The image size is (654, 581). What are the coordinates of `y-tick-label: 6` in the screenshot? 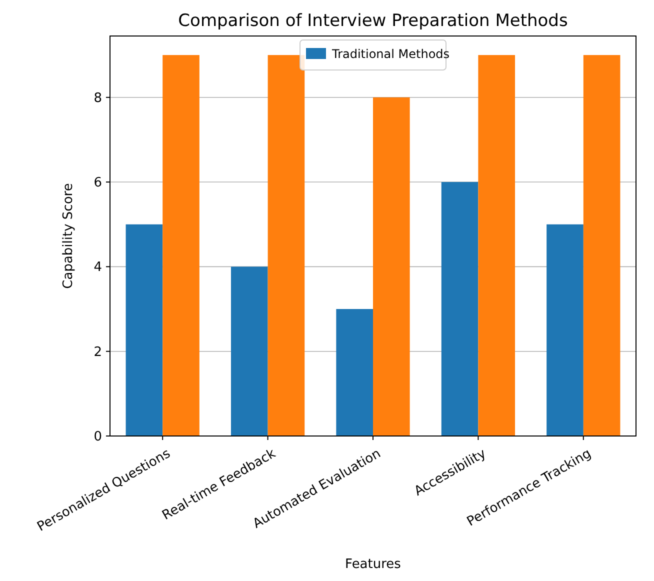 It's located at (98, 183).